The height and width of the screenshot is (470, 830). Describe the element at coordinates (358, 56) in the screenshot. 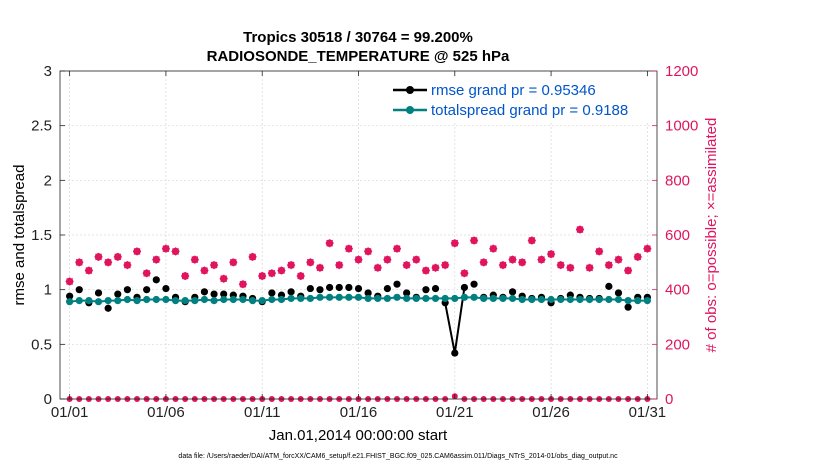

I see `chart-subtitle: RADIOSONDE_TEMPERATURE @ 525 hPa` at that location.